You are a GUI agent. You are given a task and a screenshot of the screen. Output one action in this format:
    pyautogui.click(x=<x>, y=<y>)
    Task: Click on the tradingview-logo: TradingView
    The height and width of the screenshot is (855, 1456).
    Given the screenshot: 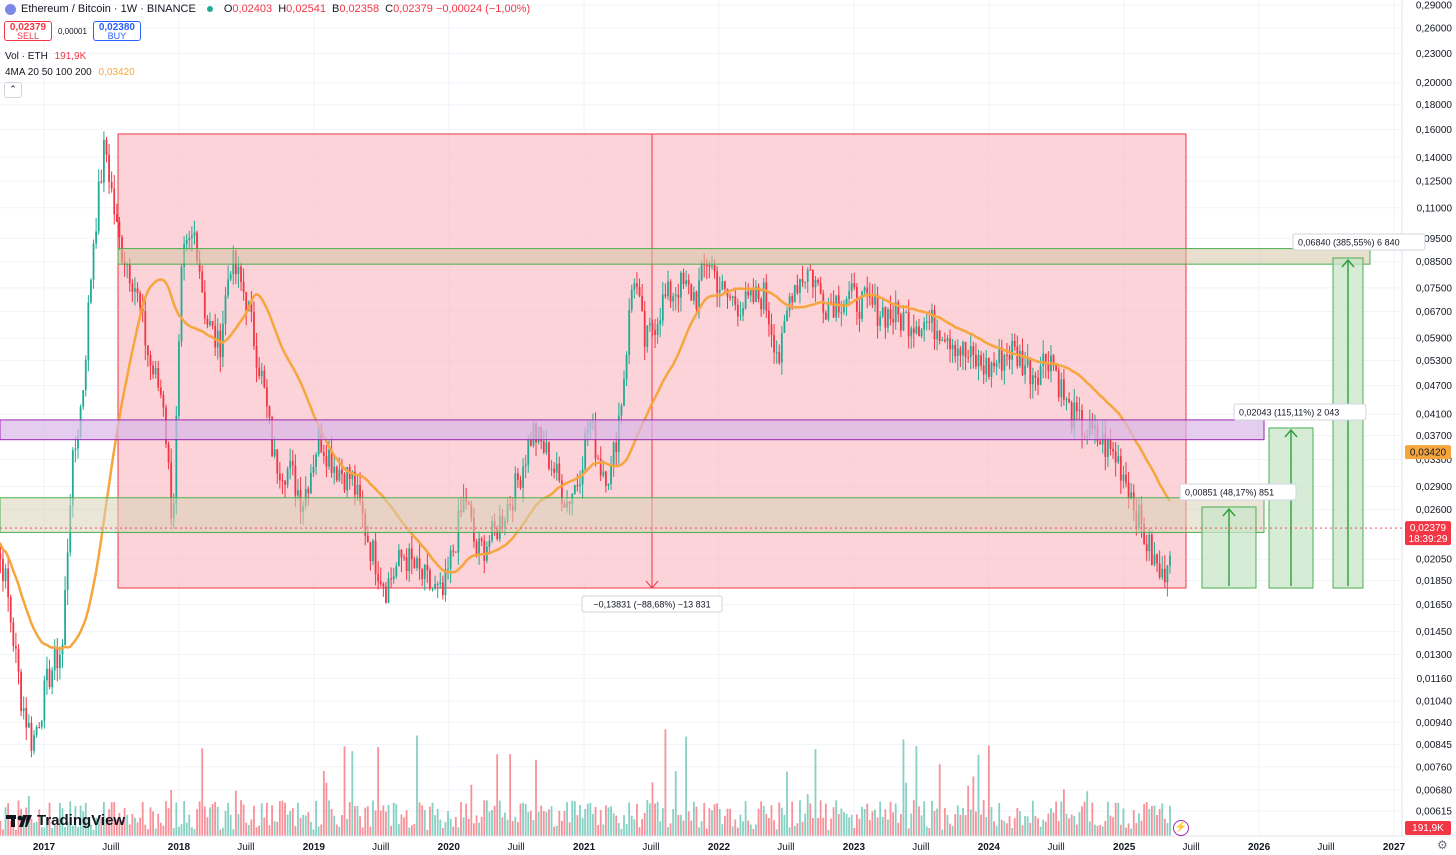 What is the action you would take?
    pyautogui.click(x=65, y=820)
    